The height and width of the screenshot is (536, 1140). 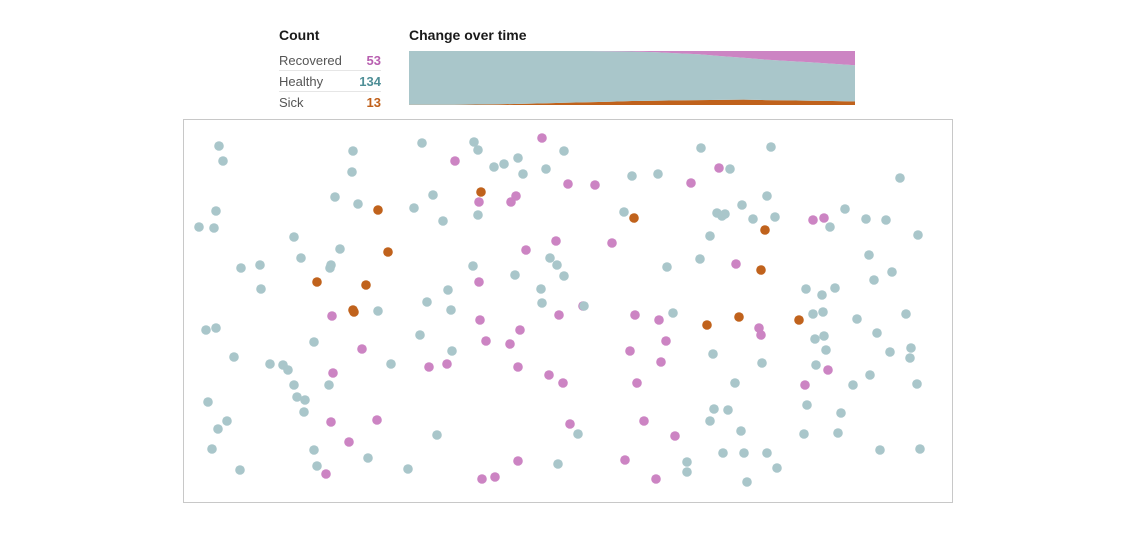 I want to click on area-series-healthy, so click(x=632, y=78).